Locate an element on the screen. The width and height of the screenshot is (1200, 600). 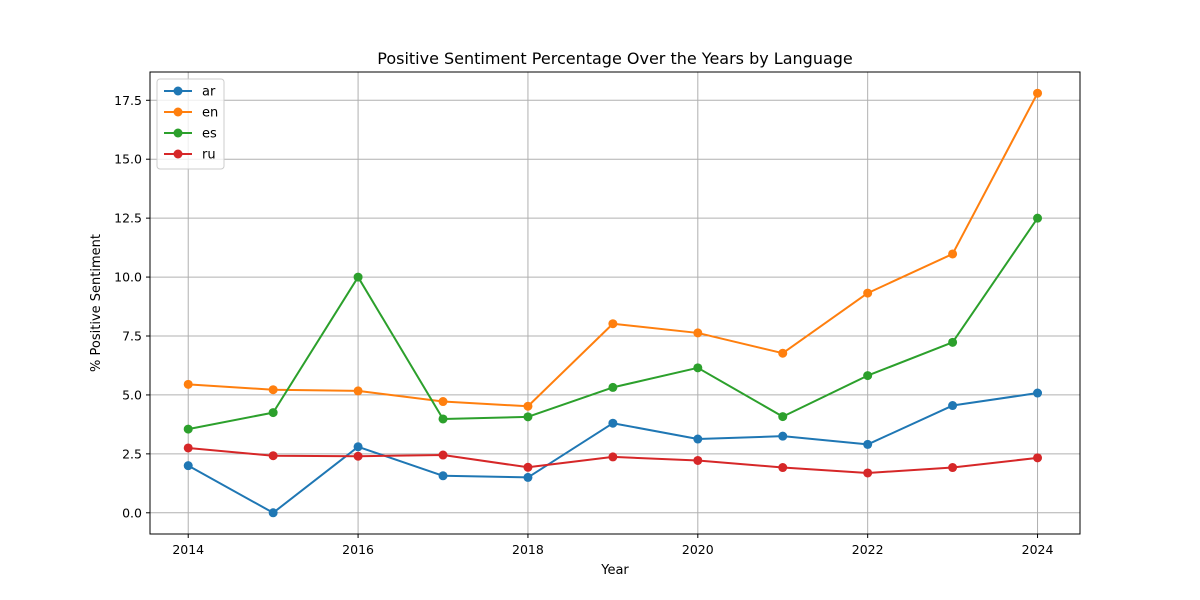
x-tick-label: 2022 is located at coordinates (868, 549).